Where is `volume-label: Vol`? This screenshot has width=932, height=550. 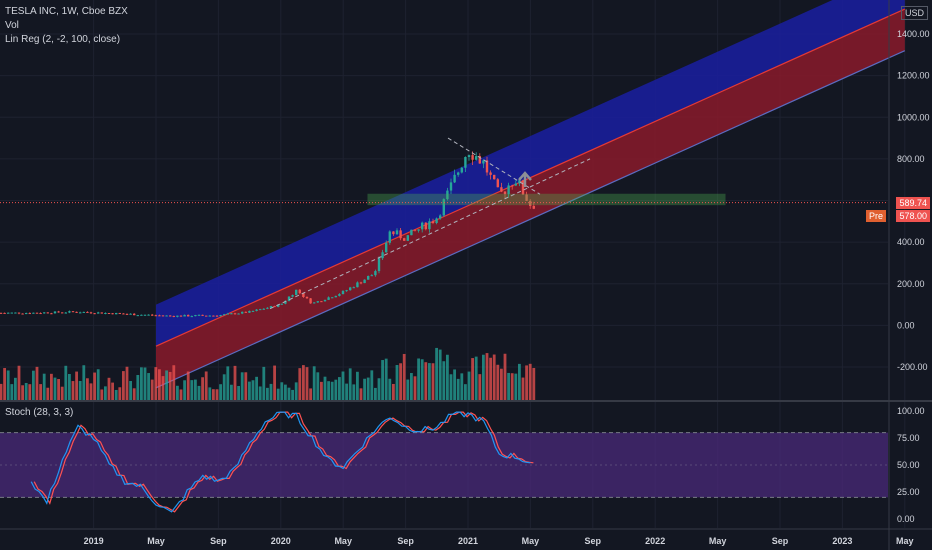 volume-label: Vol is located at coordinates (12, 25).